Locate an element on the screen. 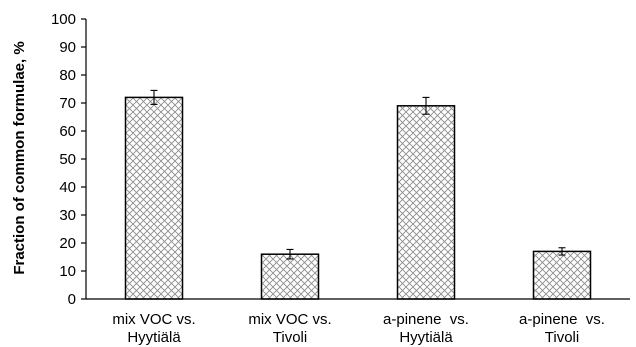  y-tick-label: 70 is located at coordinates (67, 103).